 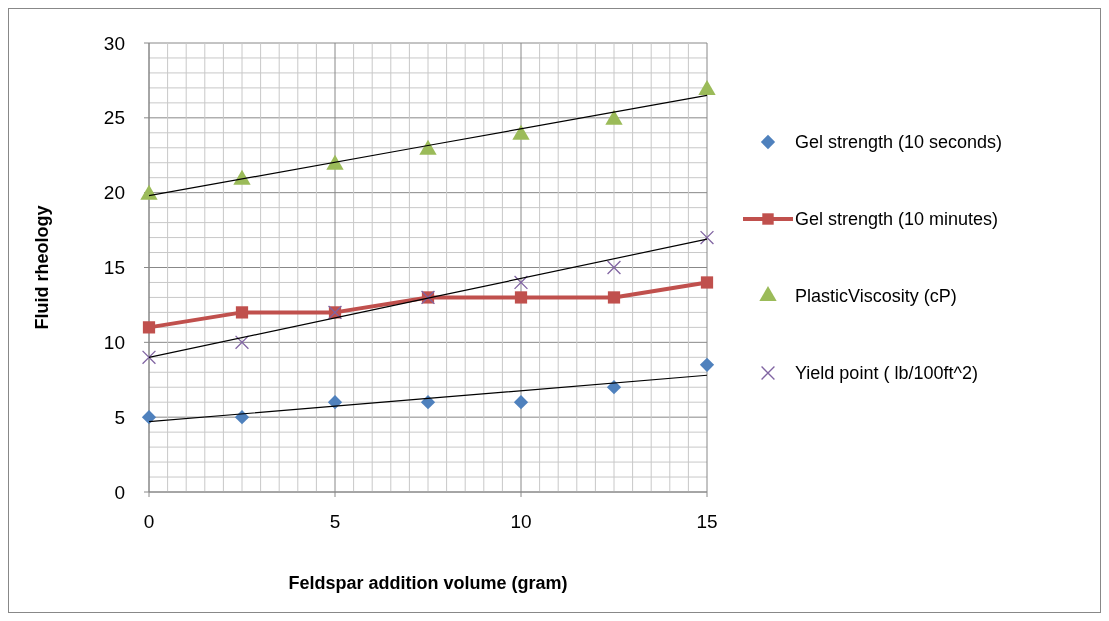 I want to click on y-tick-label: 10, so click(x=114, y=342).